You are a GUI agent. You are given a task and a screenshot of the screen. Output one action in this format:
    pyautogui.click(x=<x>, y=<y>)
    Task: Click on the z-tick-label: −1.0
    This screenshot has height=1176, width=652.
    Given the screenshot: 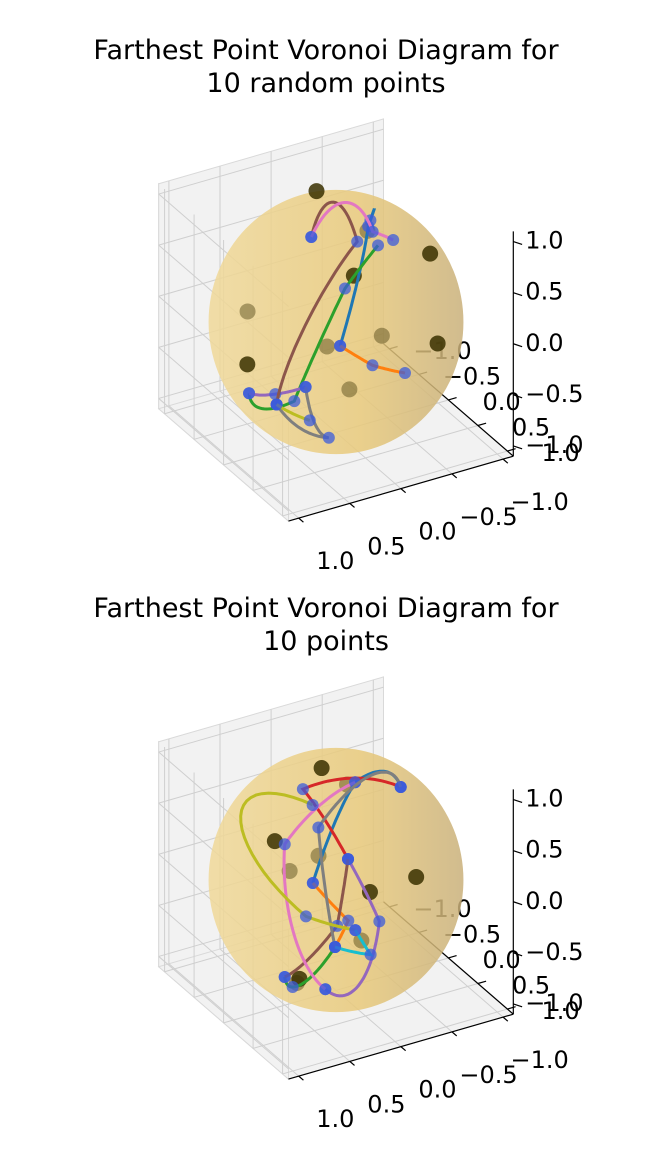 What is the action you would take?
    pyautogui.click(x=554, y=1003)
    